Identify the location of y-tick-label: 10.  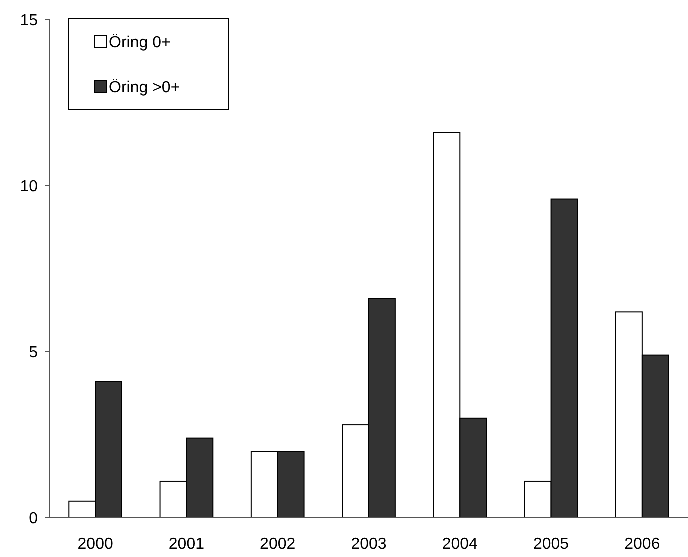
(29, 187).